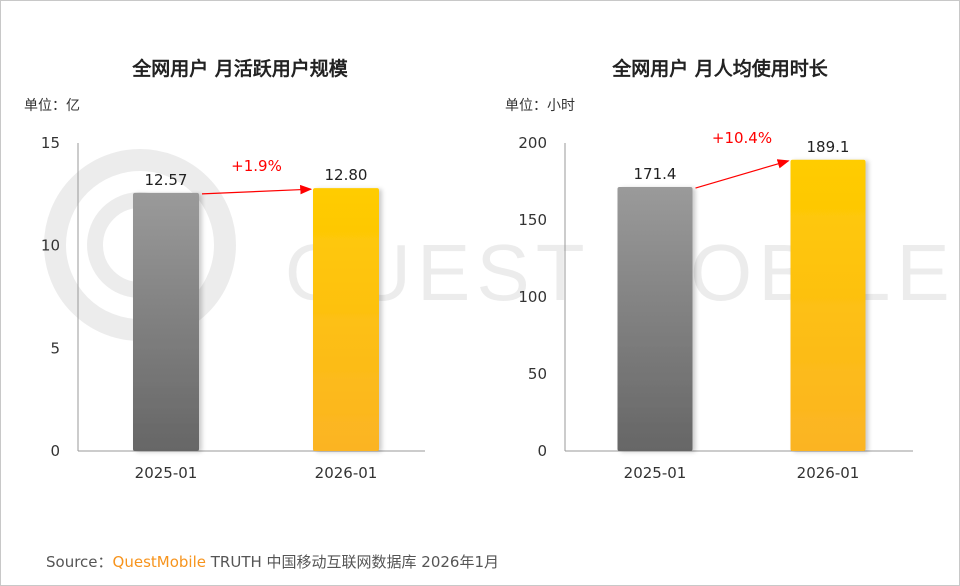  What do you see at coordinates (352, 562) in the screenshot?
I see `source-text: TRUTH 中国移动互联网数据库 2026年1月` at bounding box center [352, 562].